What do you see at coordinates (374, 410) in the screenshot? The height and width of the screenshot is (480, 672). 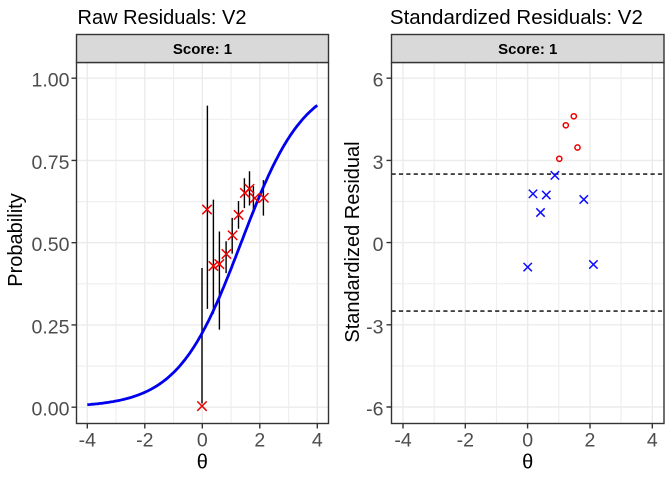 I see `svg-text: -6` at bounding box center [374, 410].